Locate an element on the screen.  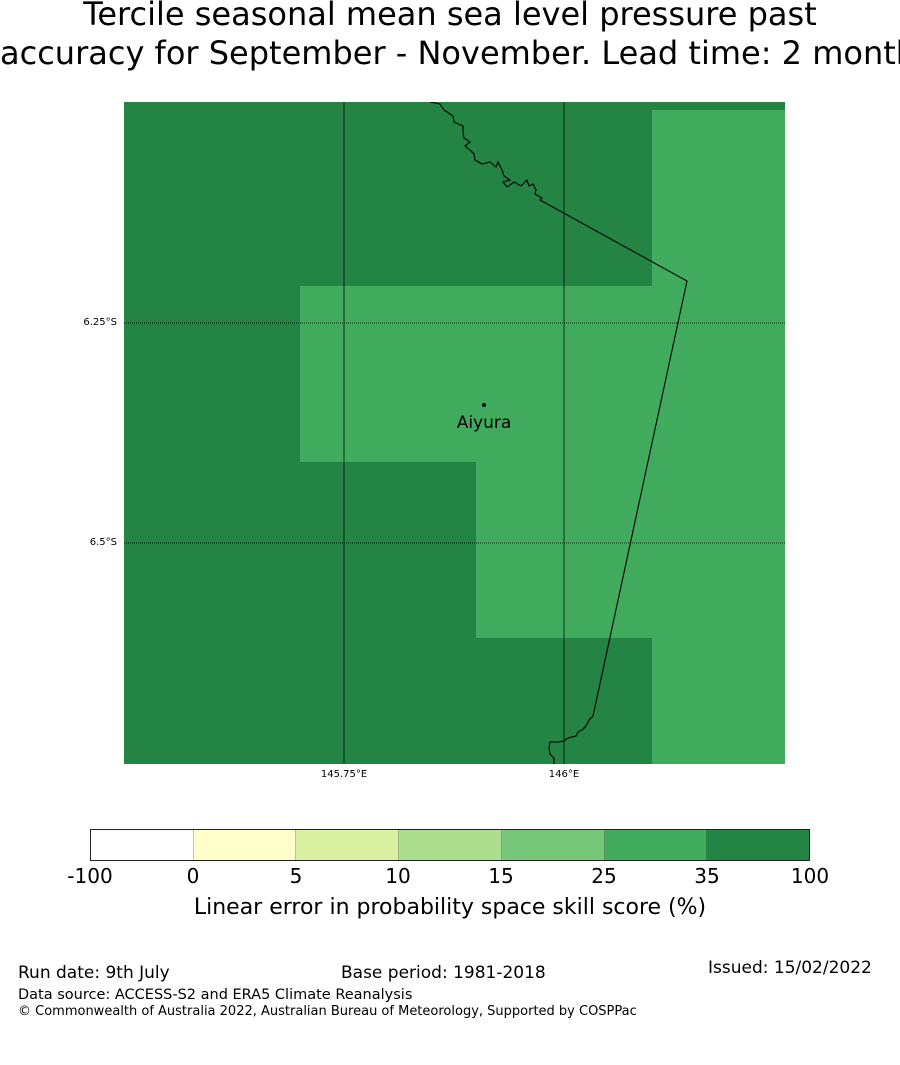
colorbar-tick: 100 is located at coordinates (810, 876).